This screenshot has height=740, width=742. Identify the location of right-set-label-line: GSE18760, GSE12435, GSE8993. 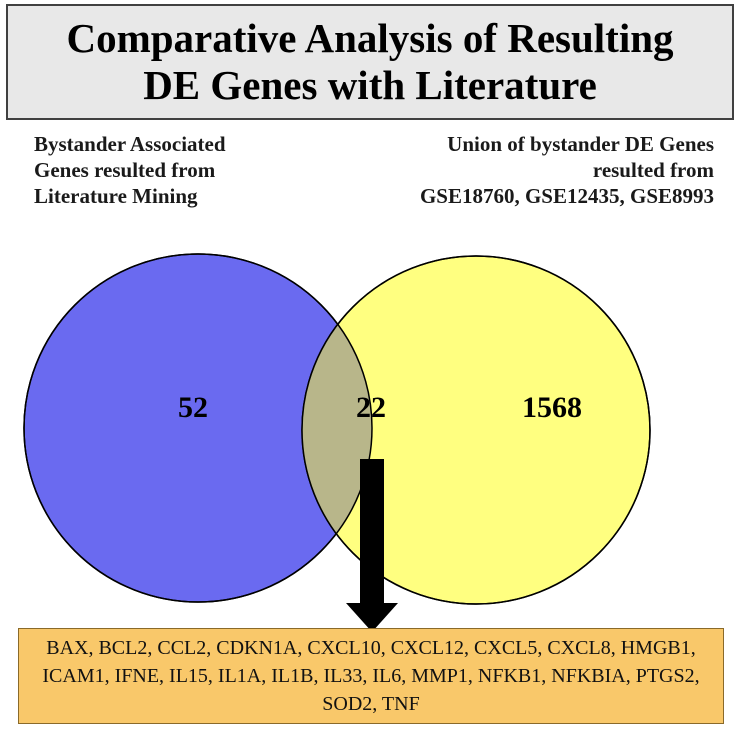
(566, 196).